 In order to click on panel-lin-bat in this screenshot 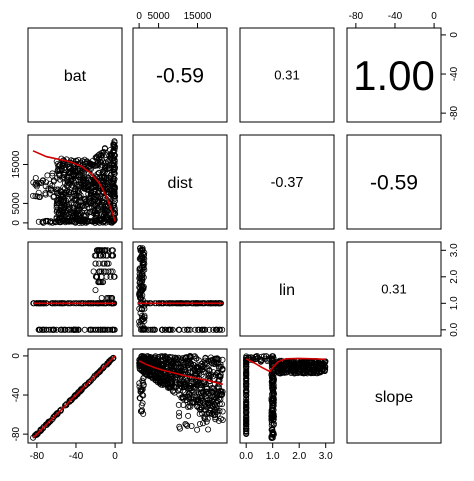, I will do `click(75, 289)`.